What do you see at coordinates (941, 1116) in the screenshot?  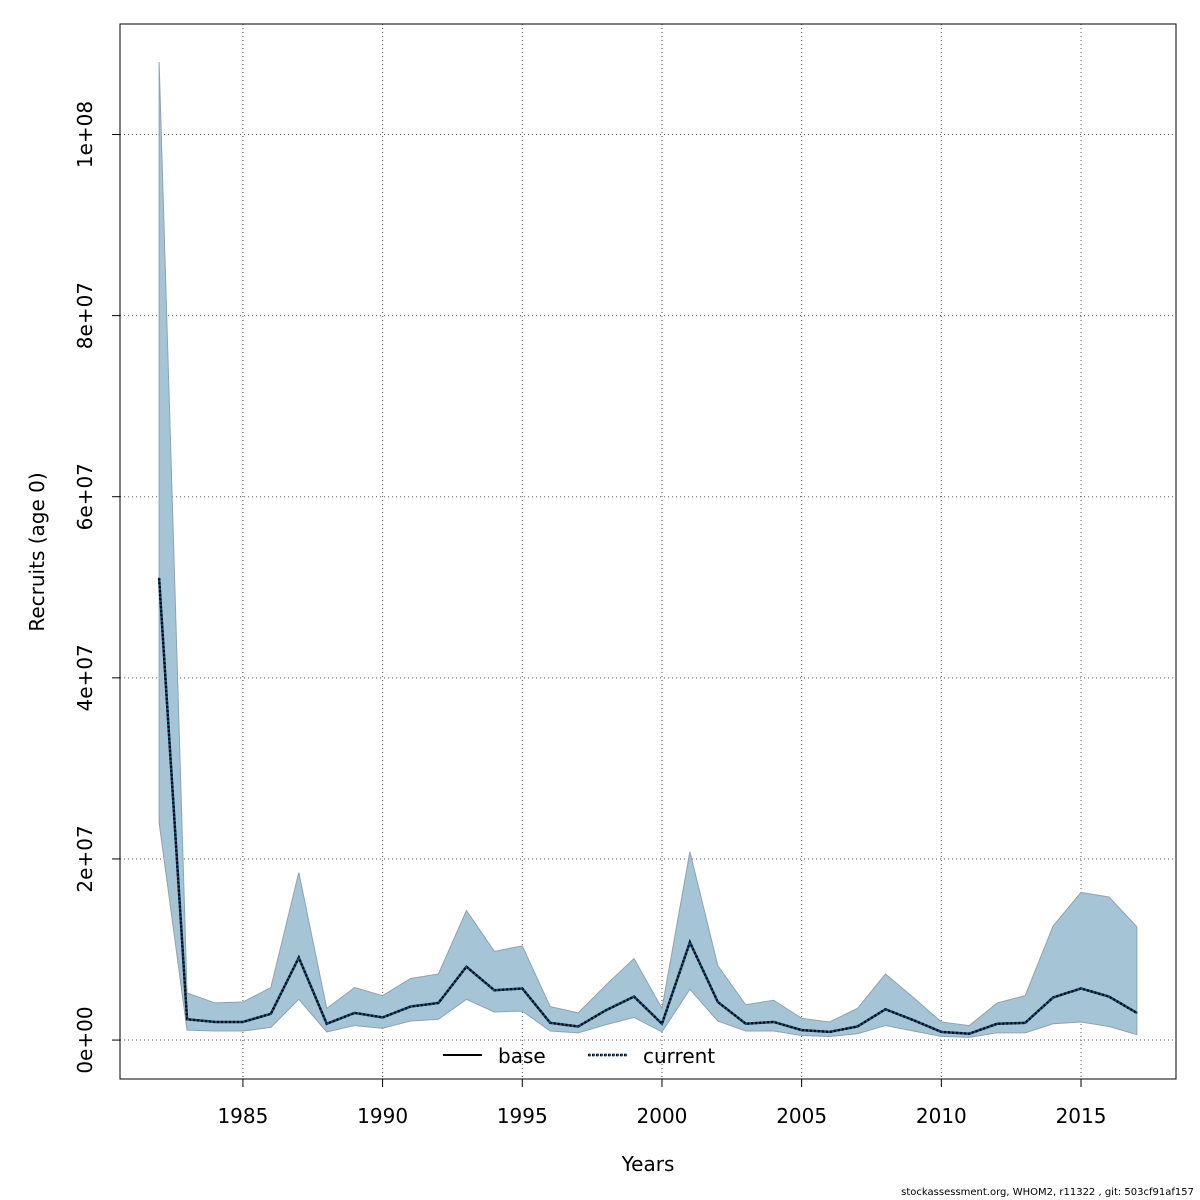 I see `x-tick-label: 2010` at bounding box center [941, 1116].